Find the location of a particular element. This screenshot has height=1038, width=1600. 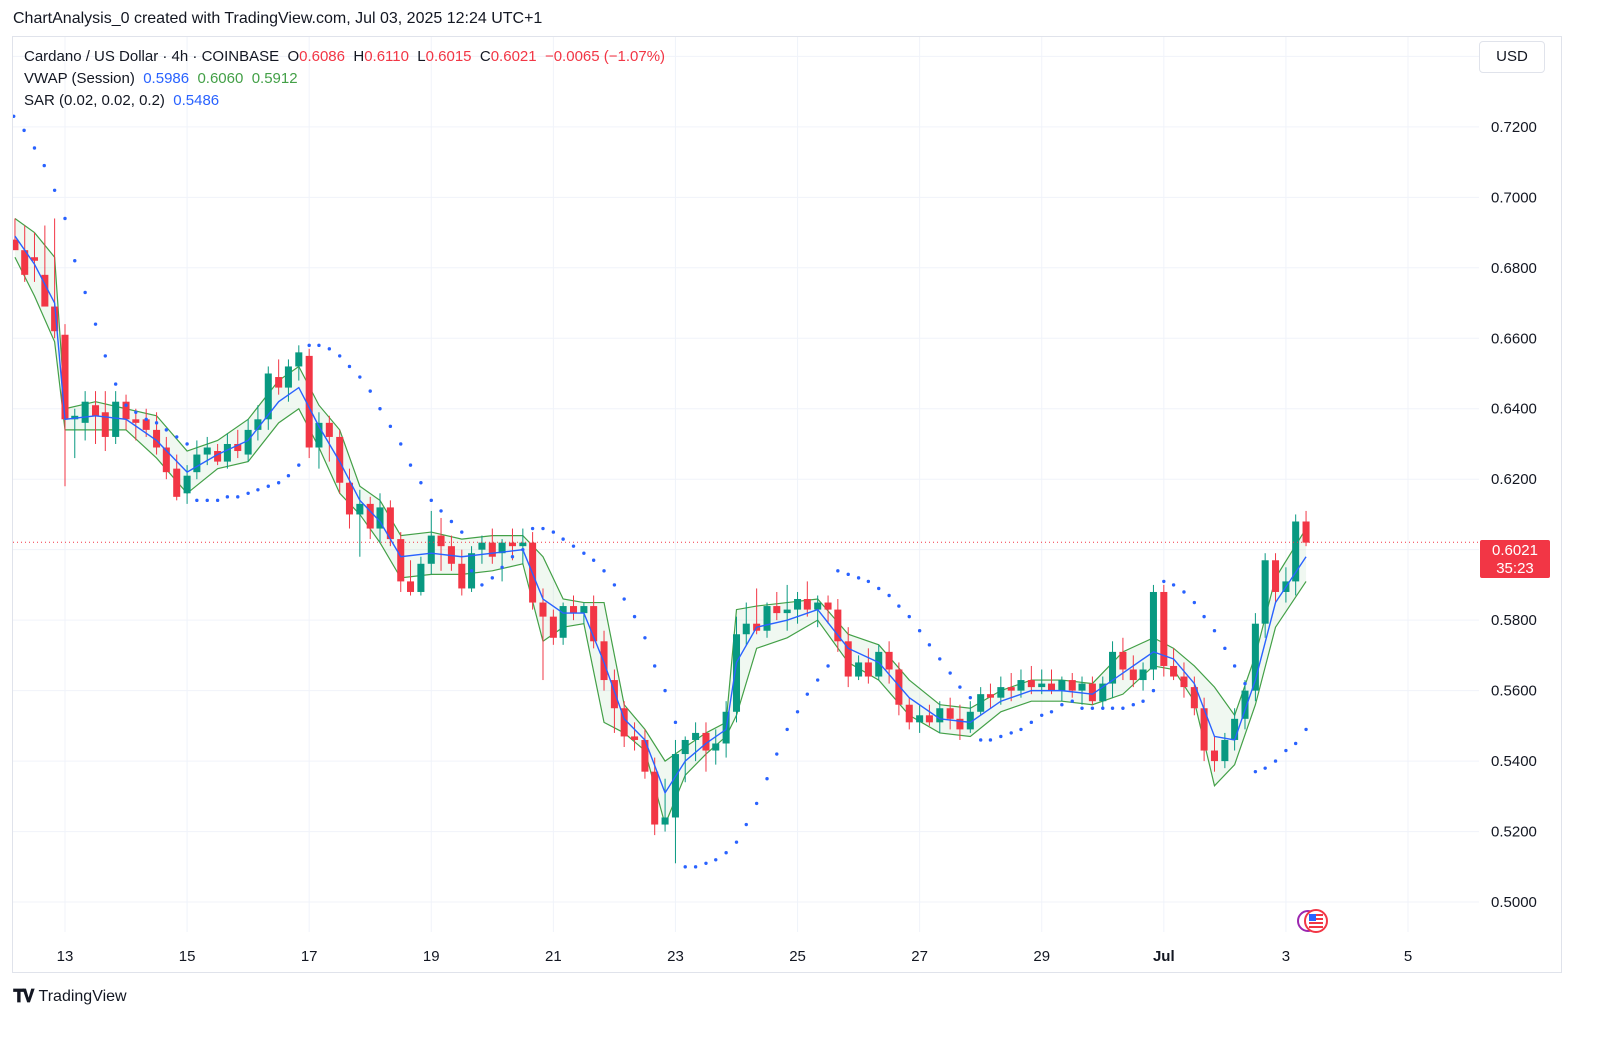

legend-open: 0.6086 is located at coordinates (322, 56).